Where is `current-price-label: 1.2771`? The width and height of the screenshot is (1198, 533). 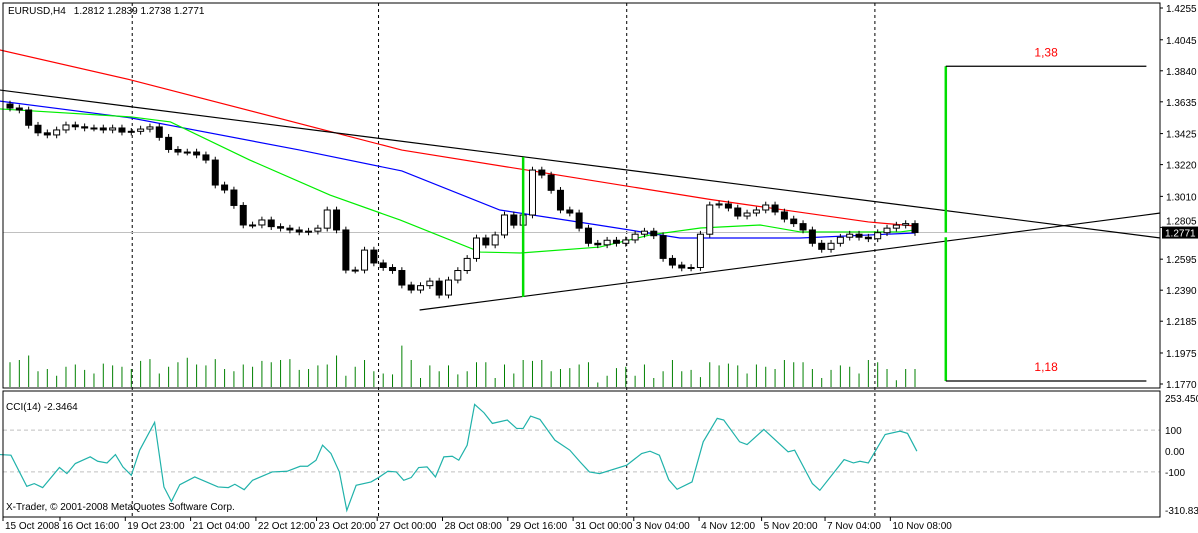 current-price-label: 1.2771 is located at coordinates (1180, 234).